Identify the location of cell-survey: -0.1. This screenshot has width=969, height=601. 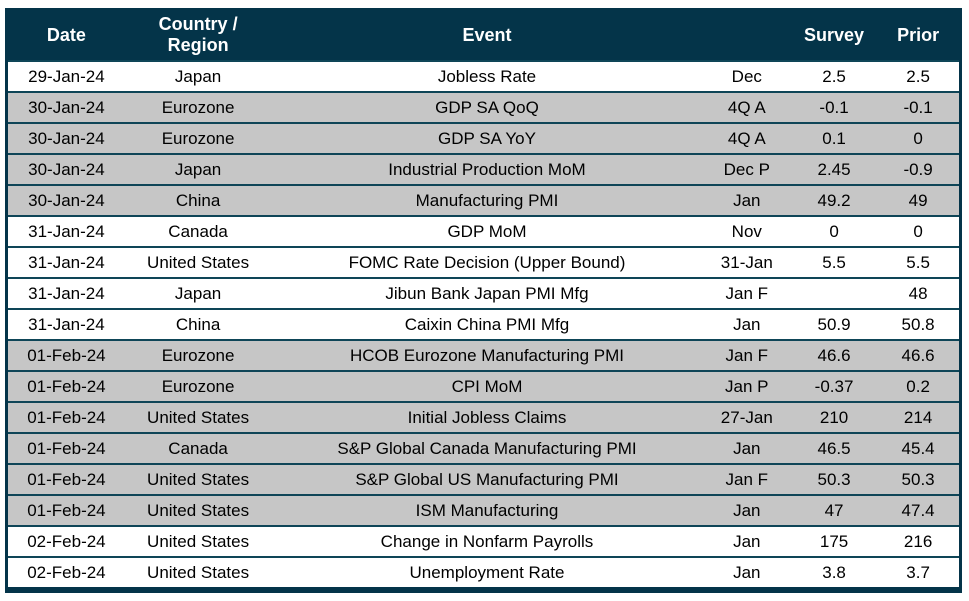
(834, 107).